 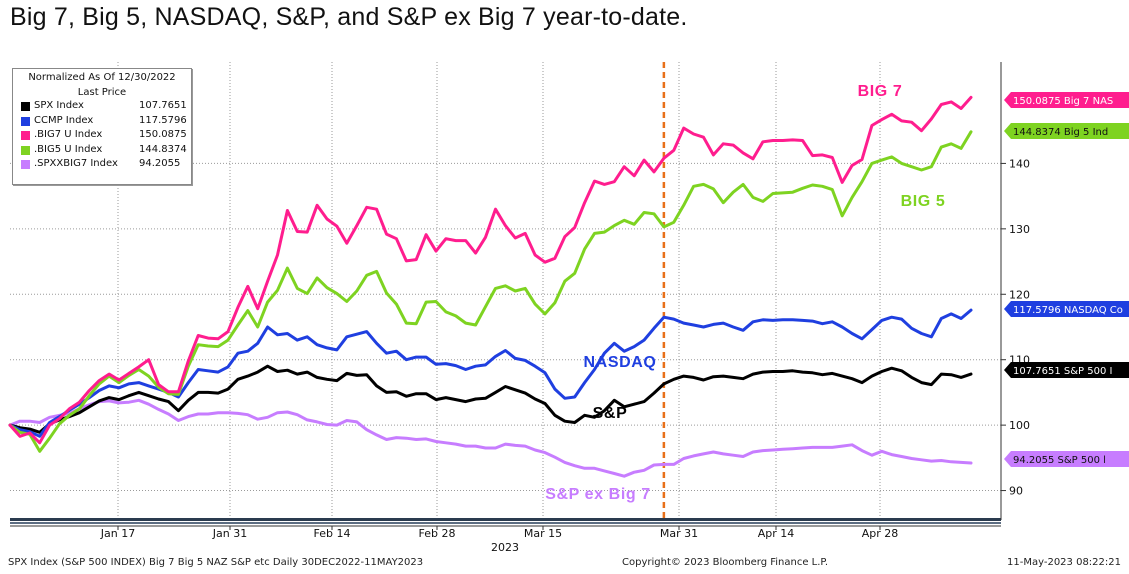 What do you see at coordinates (64, 120) in the screenshot?
I see `legend-item-name: CCMP Index` at bounding box center [64, 120].